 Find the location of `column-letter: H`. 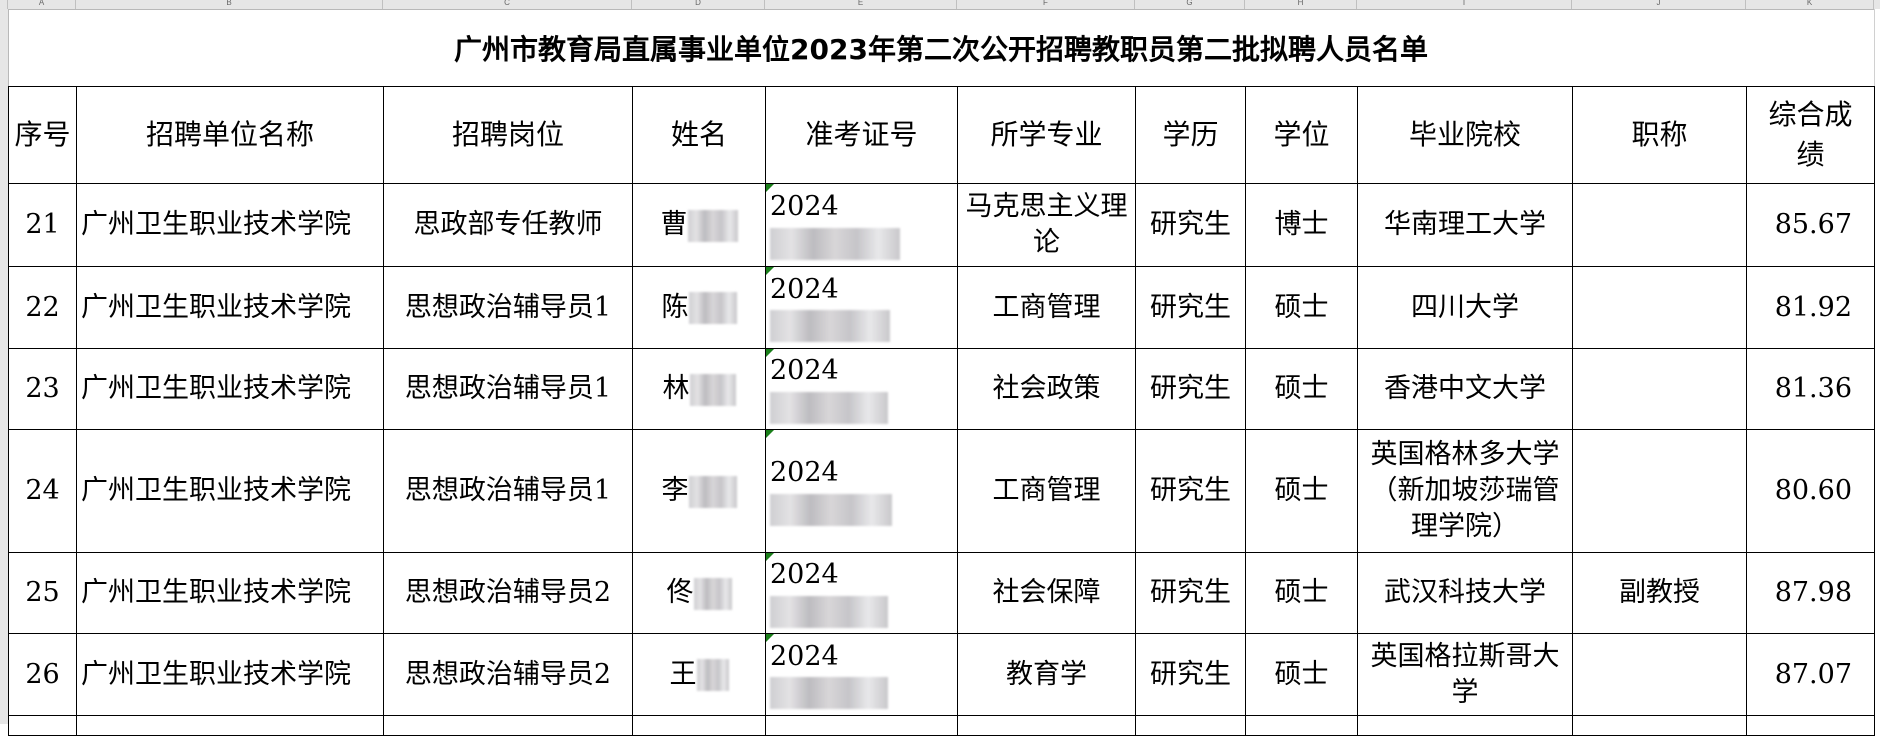

column-letter: H is located at coordinates (1301, 4).